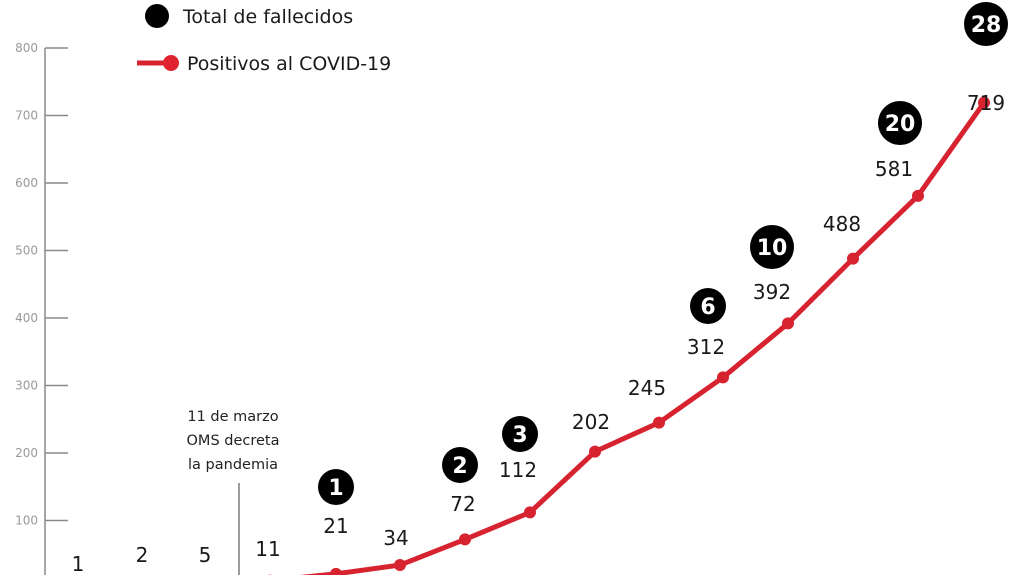  I want to click on deaths-legend-icon, so click(157, 16).